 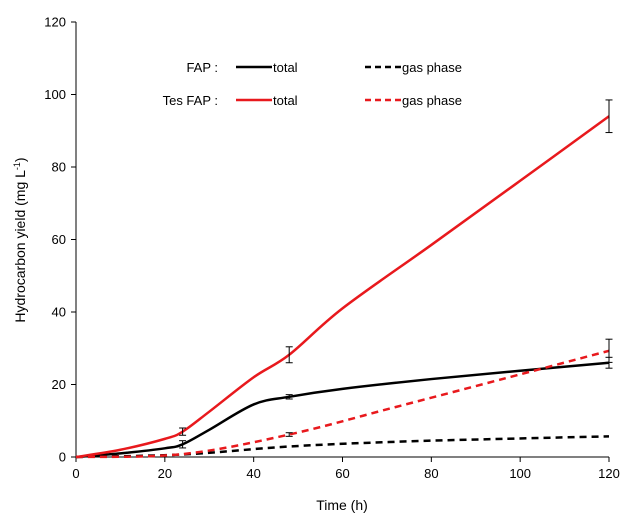 What do you see at coordinates (190, 100) in the screenshot?
I see `legend-group-label-tes-fap: Tes FAP :` at bounding box center [190, 100].